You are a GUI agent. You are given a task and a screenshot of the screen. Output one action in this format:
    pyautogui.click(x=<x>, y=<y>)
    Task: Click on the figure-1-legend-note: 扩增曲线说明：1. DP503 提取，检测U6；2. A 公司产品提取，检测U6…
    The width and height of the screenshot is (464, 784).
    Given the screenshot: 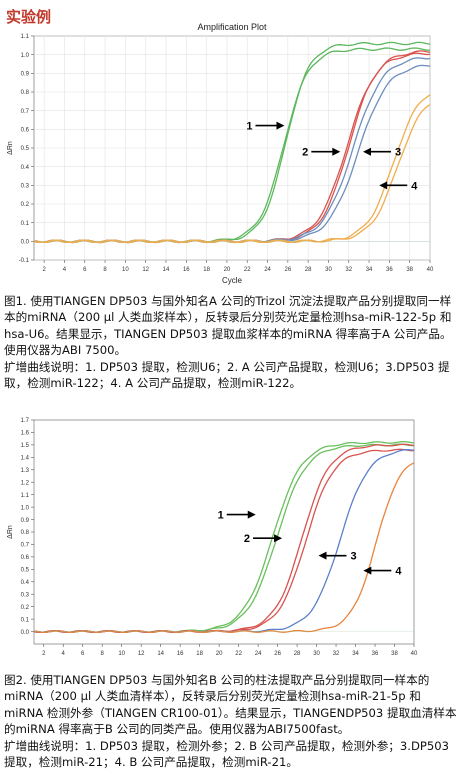 What is the action you would take?
    pyautogui.click(x=227, y=375)
    